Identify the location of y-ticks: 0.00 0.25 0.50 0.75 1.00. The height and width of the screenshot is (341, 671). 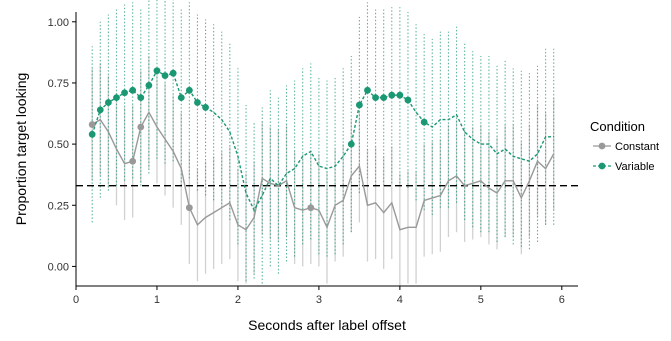
(62, 145).